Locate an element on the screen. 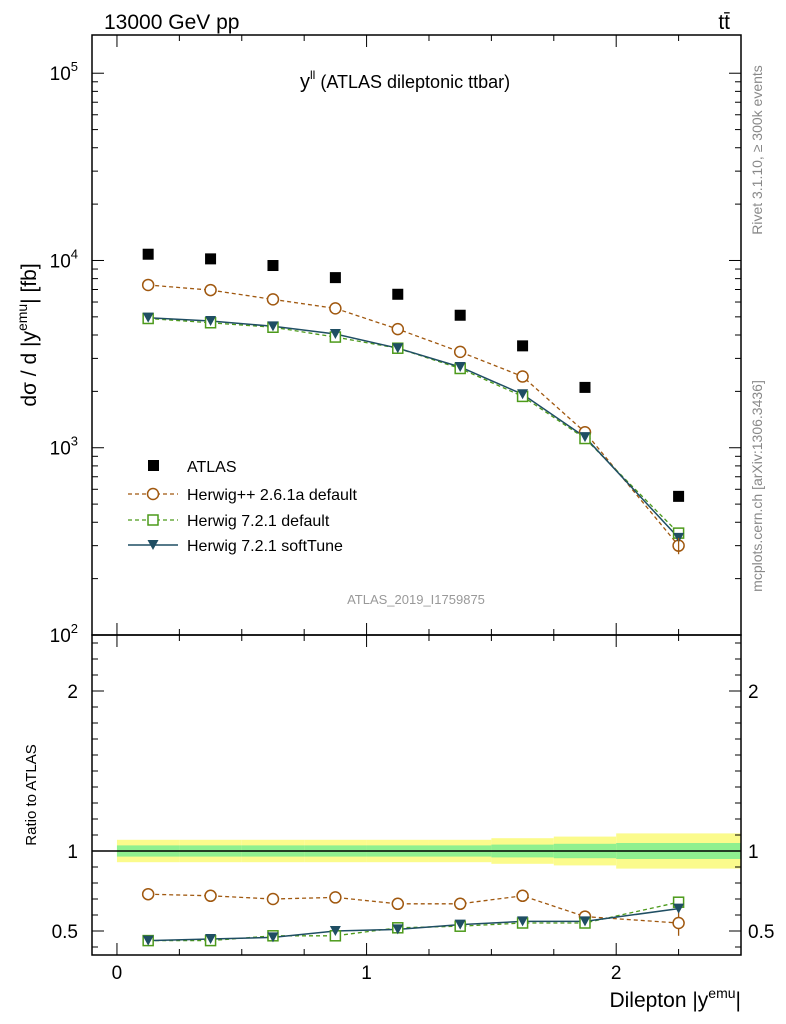 This screenshot has width=786, height=1024. xlabel-sup: emu is located at coordinates (721, 993).